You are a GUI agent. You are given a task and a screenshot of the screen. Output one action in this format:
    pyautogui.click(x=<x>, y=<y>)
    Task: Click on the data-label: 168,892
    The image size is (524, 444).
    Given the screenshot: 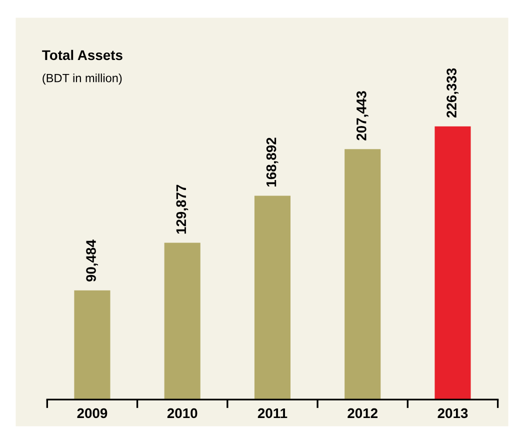 What is the action you would take?
    pyautogui.click(x=272, y=162)
    